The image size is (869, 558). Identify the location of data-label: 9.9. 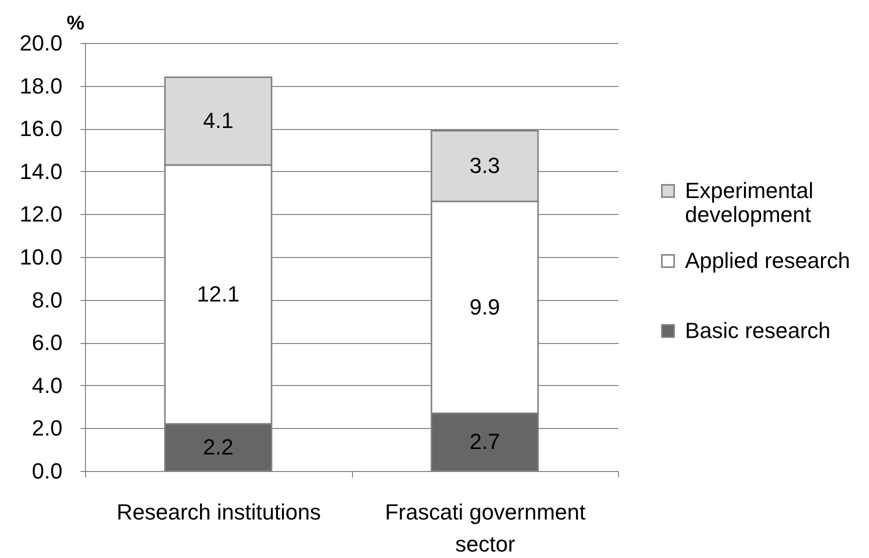
(484, 307).